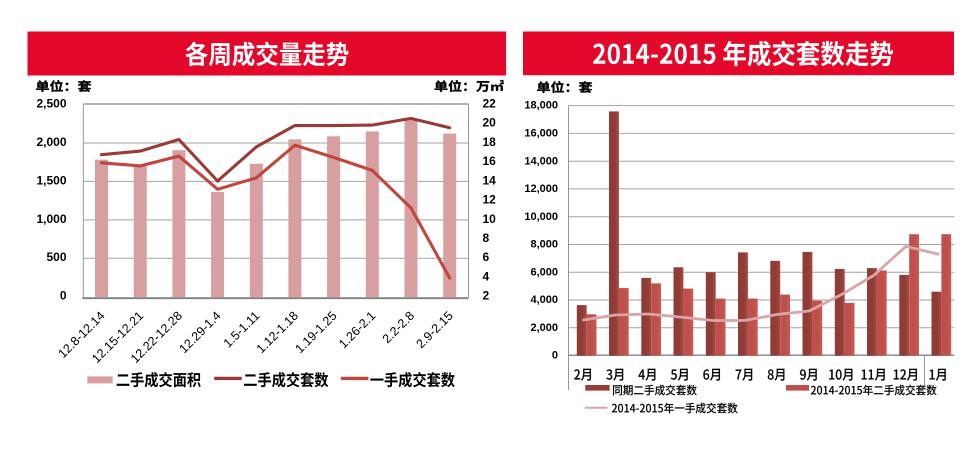 This screenshot has width=980, height=457. Describe the element at coordinates (544, 300) in the screenshot. I see `svg-text: 4,000` at that location.